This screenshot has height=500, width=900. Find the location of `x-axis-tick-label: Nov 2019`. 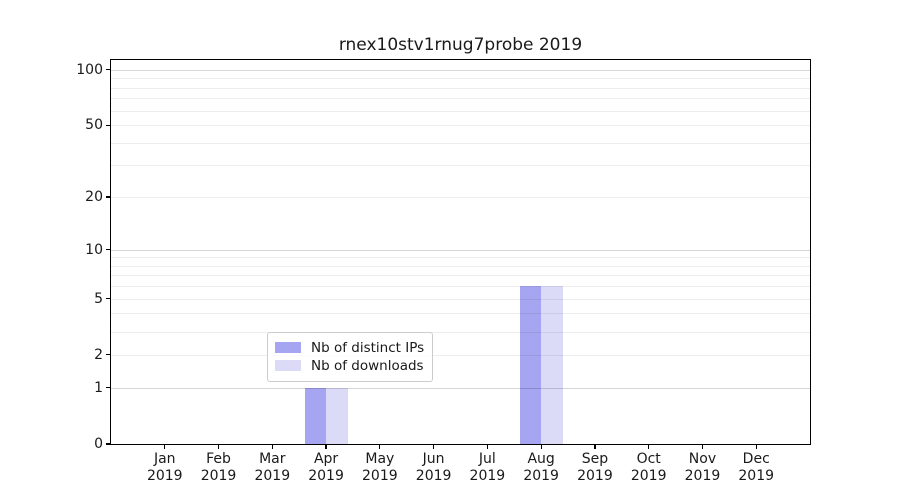

x-axis-tick-label: Nov 2019 is located at coordinates (702, 467).